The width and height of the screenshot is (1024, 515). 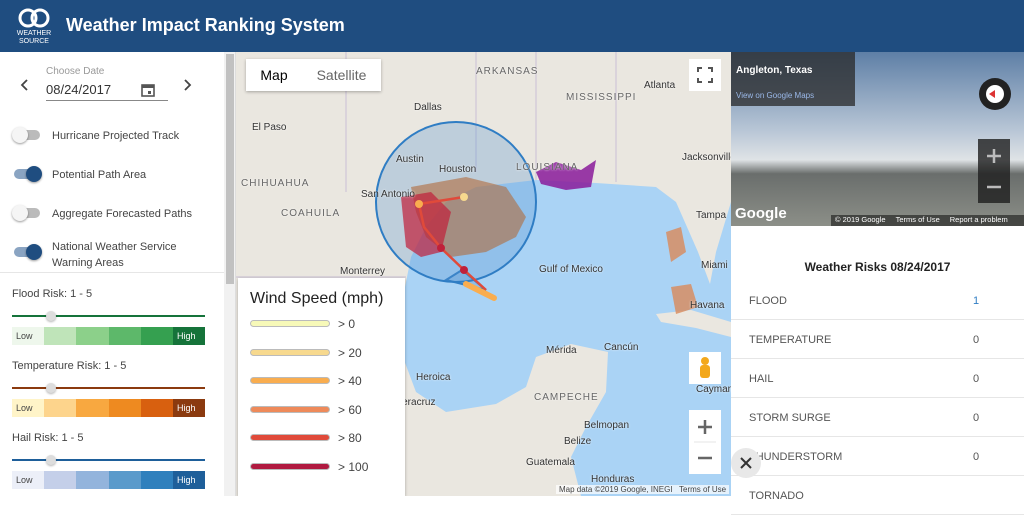 What do you see at coordinates (976, 301) in the screenshot?
I see `risk-value: 1` at bounding box center [976, 301].